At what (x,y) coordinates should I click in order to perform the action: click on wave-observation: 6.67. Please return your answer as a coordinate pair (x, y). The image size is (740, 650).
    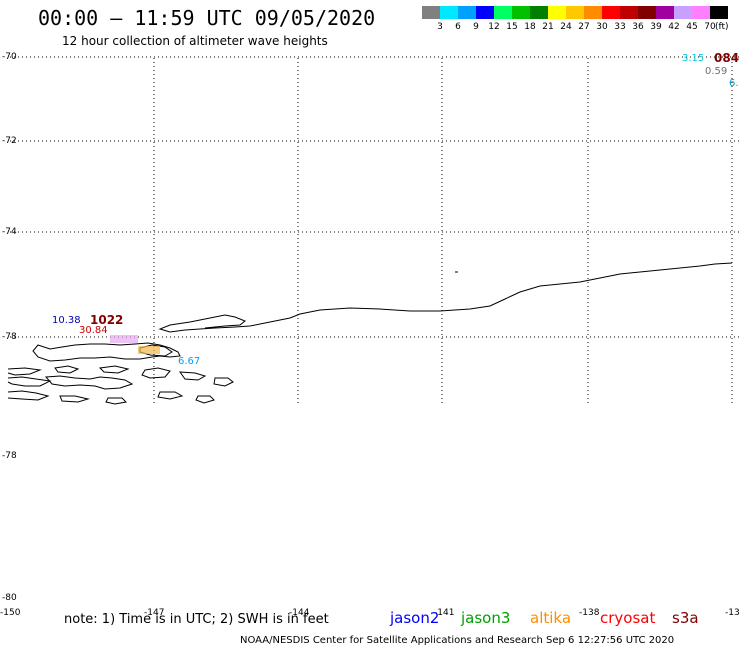
    Looking at the image, I should click on (189, 361).